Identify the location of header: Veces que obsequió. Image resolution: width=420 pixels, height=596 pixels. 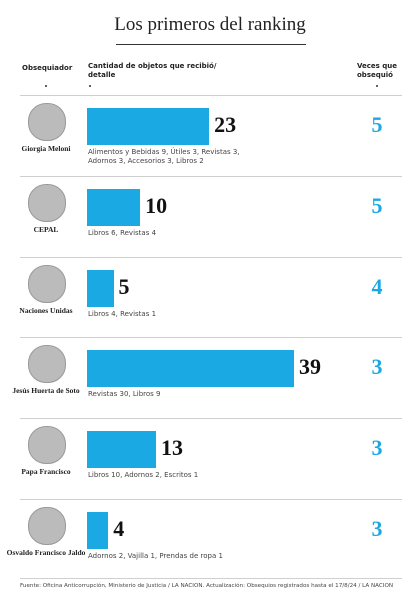
(377, 70).